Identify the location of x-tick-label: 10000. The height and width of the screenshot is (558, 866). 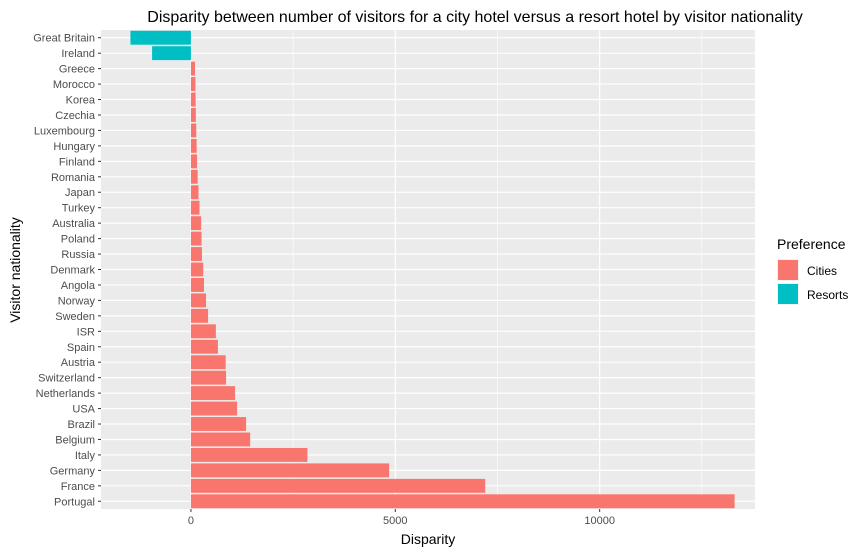
(599, 521).